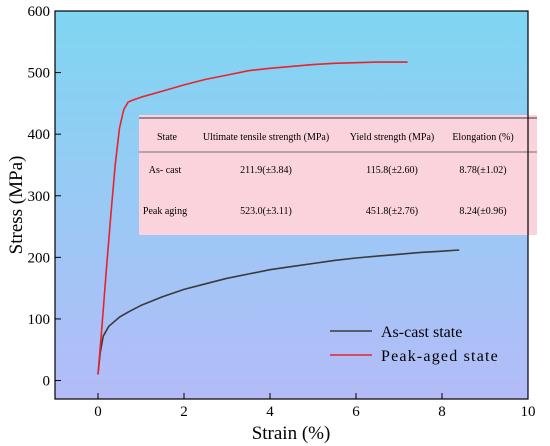 The image size is (550, 446). I want to click on x-tick-label: 6, so click(356, 412).